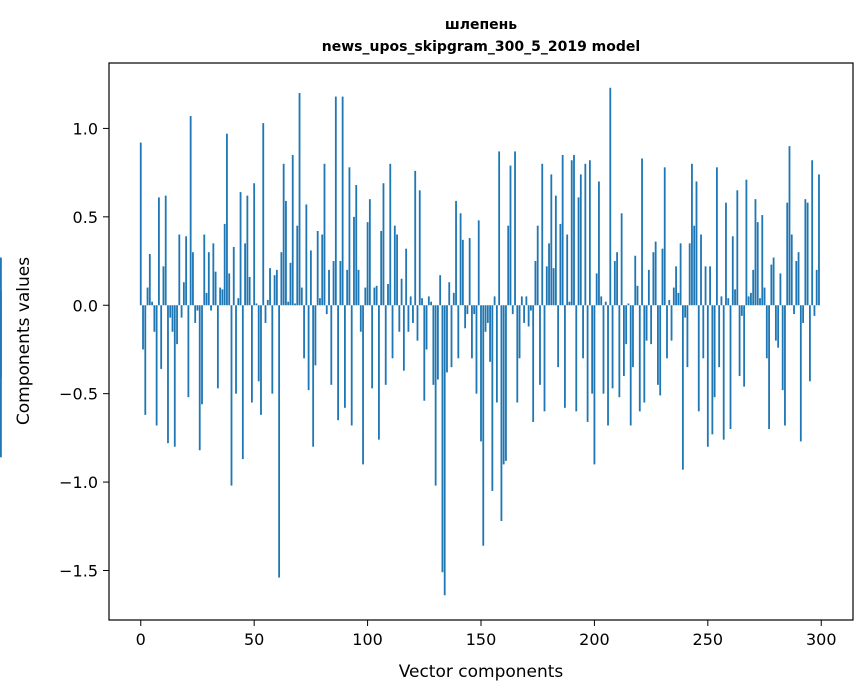 This screenshot has height=696, width=867. Describe the element at coordinates (481, 25) in the screenshot. I see `chart-title-line1: шлепень` at that location.